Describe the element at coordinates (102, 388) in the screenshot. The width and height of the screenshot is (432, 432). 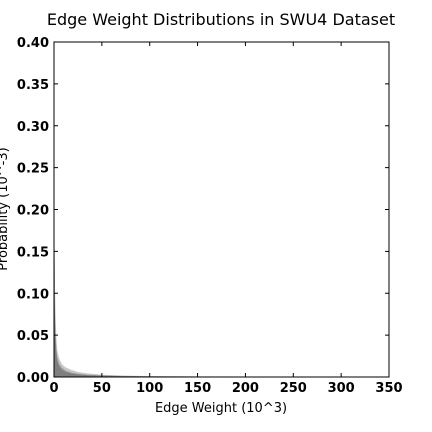
I see `x-tick-label: 50` at that location.